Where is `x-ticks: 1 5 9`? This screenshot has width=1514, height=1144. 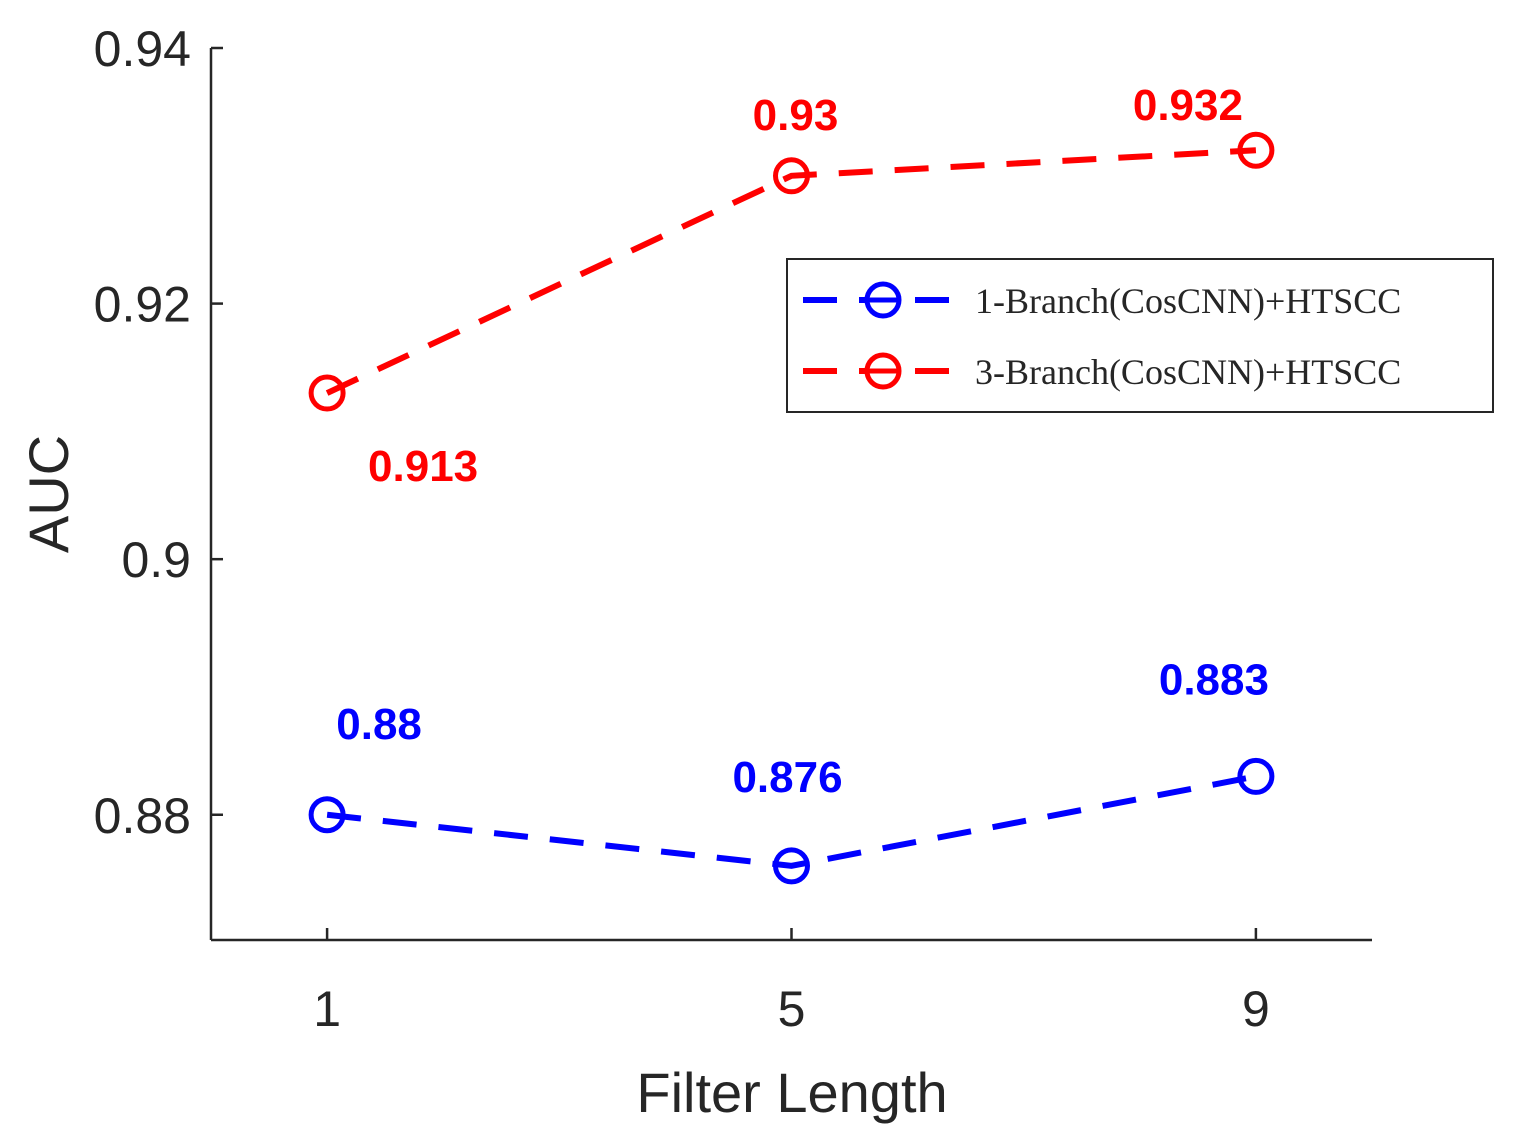 x-ticks: 1 5 9 is located at coordinates (791, 982).